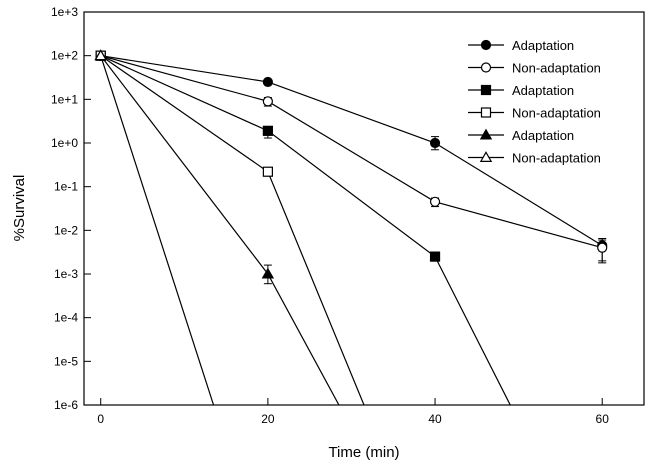 The height and width of the screenshot is (463, 654). I want to click on x-tick-label: 60, so click(603, 419).